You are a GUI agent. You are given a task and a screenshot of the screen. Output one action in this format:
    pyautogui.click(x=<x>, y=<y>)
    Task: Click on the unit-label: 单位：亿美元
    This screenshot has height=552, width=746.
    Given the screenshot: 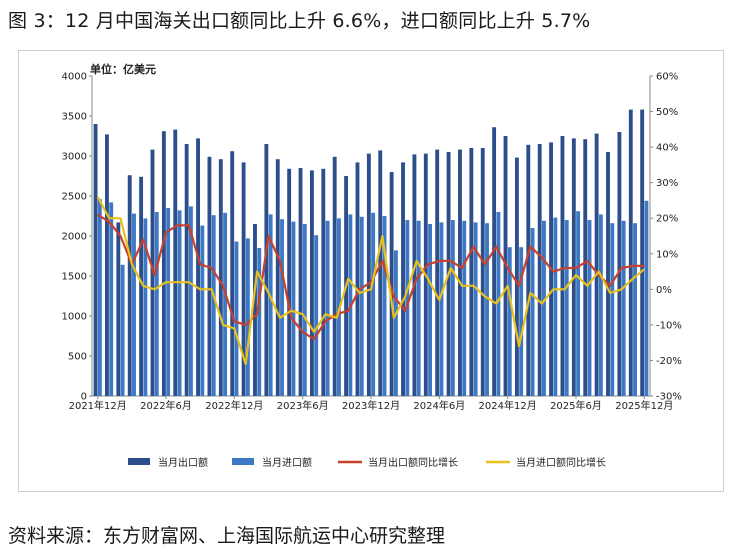 What is the action you would take?
    pyautogui.click(x=123, y=69)
    